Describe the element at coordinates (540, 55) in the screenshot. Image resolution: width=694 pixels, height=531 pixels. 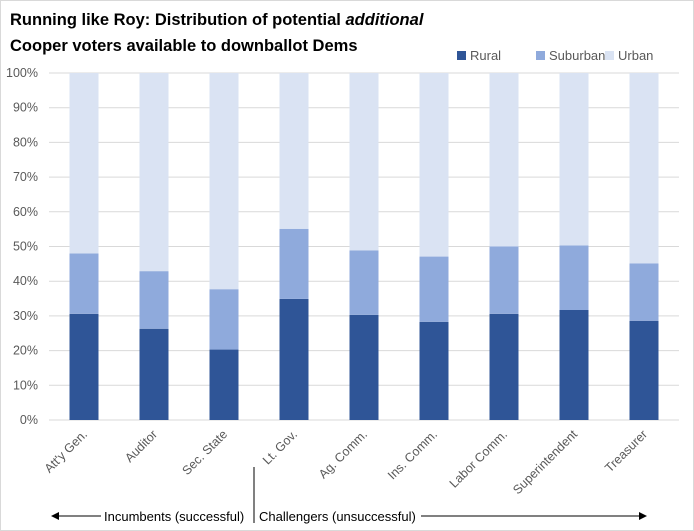
I see `legend-swatch-suburban` at that location.